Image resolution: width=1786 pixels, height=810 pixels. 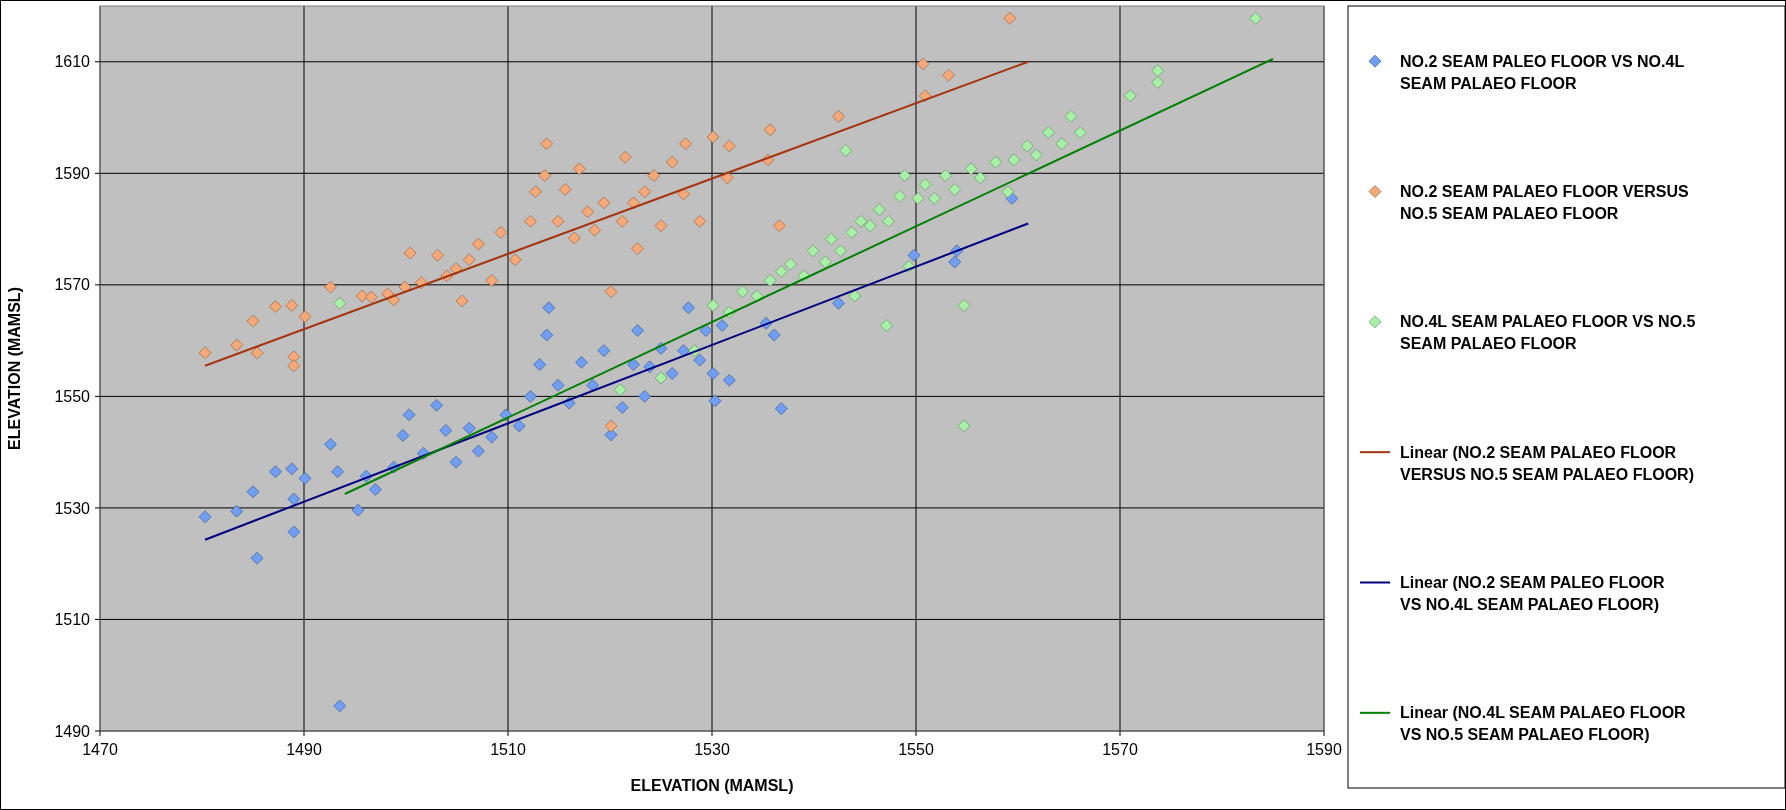 What do you see at coordinates (72, 285) in the screenshot?
I see `y-tick-label: 1570` at bounding box center [72, 285].